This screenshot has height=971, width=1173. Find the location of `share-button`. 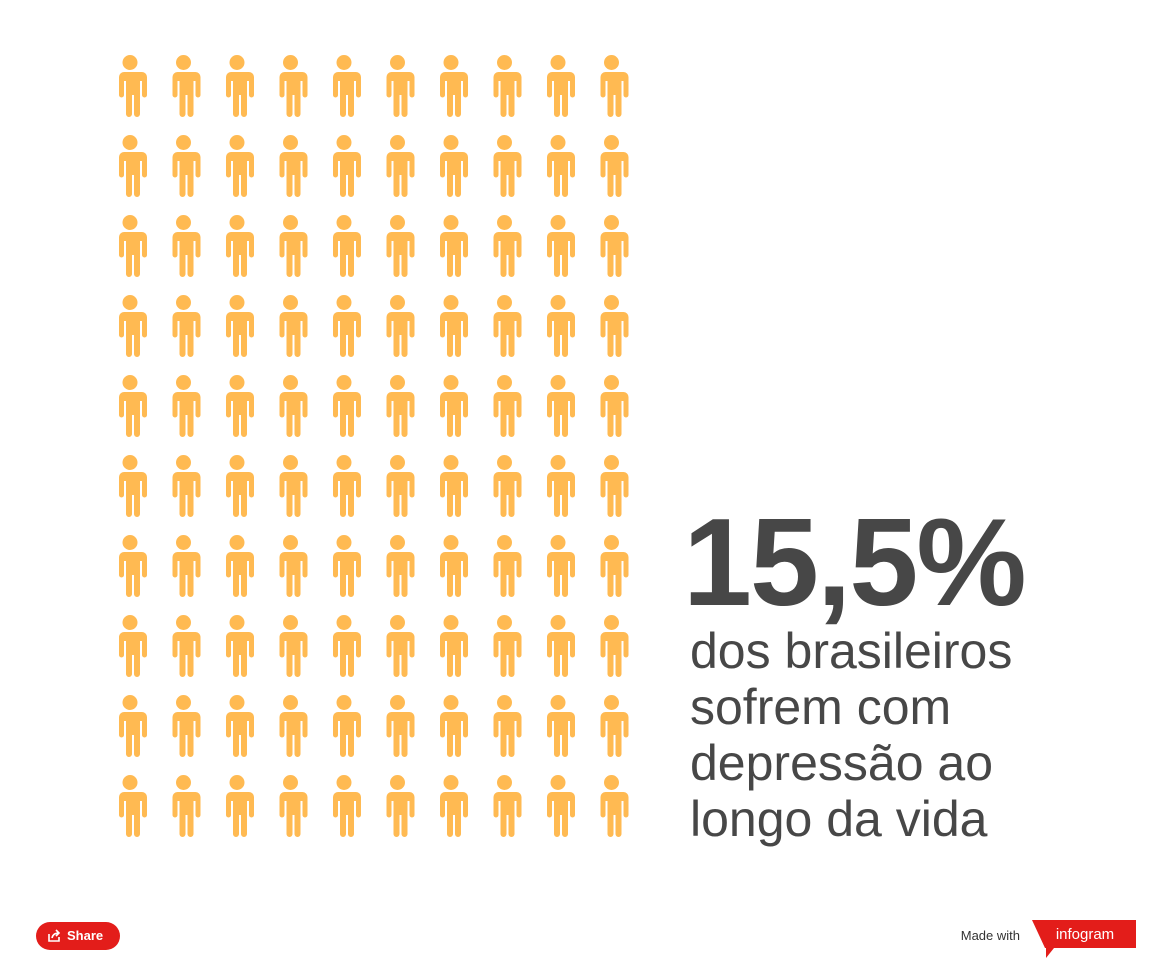

share-button is located at coordinates (78, 936).